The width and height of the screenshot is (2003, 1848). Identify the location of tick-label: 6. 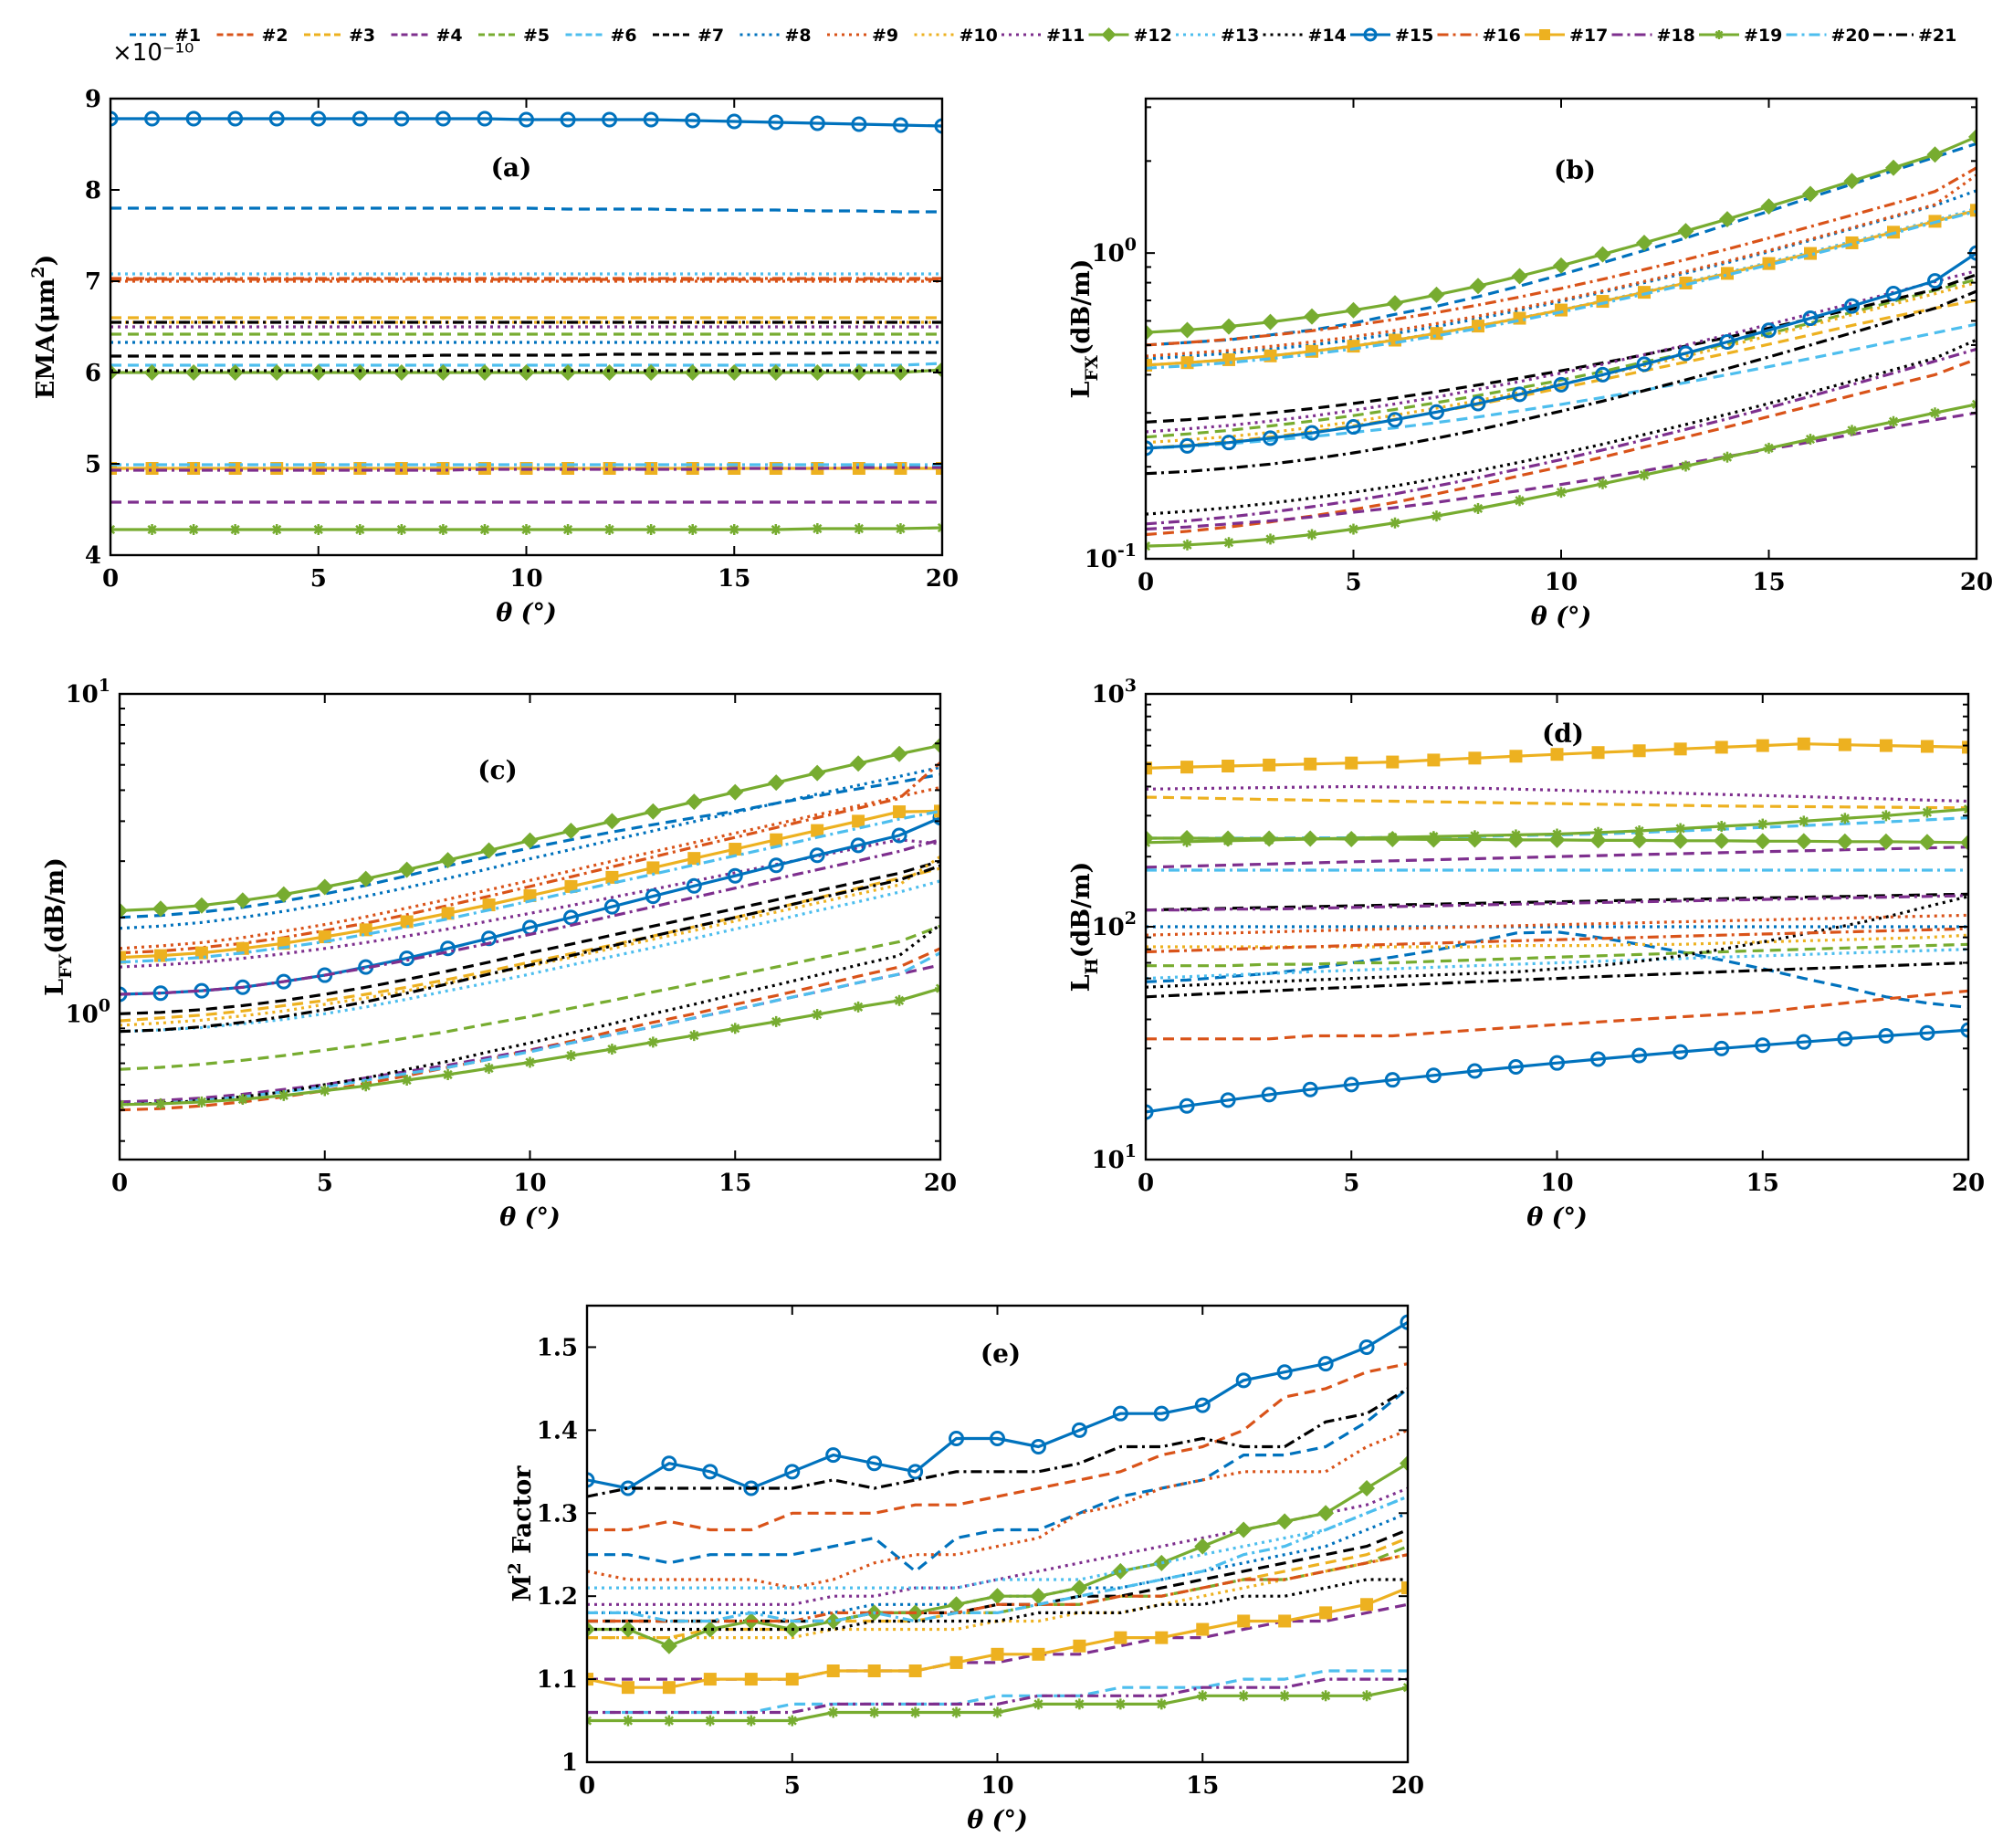
(93, 373).